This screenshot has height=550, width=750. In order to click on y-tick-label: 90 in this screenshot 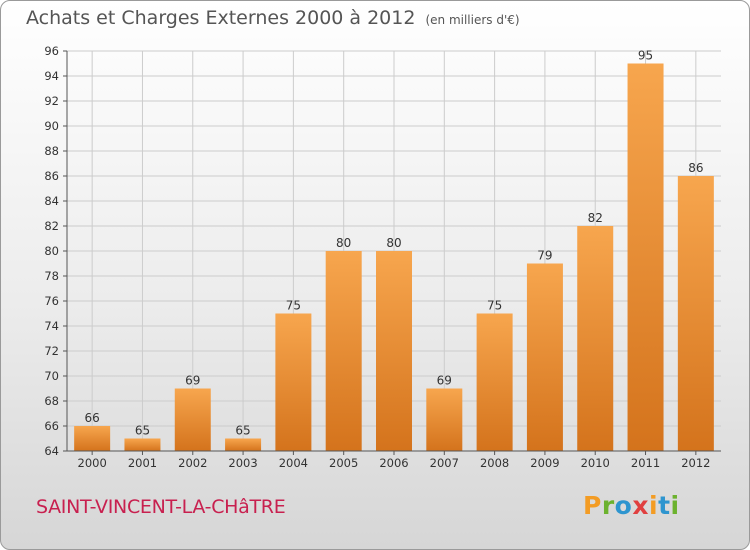, I will do `click(51, 126)`.